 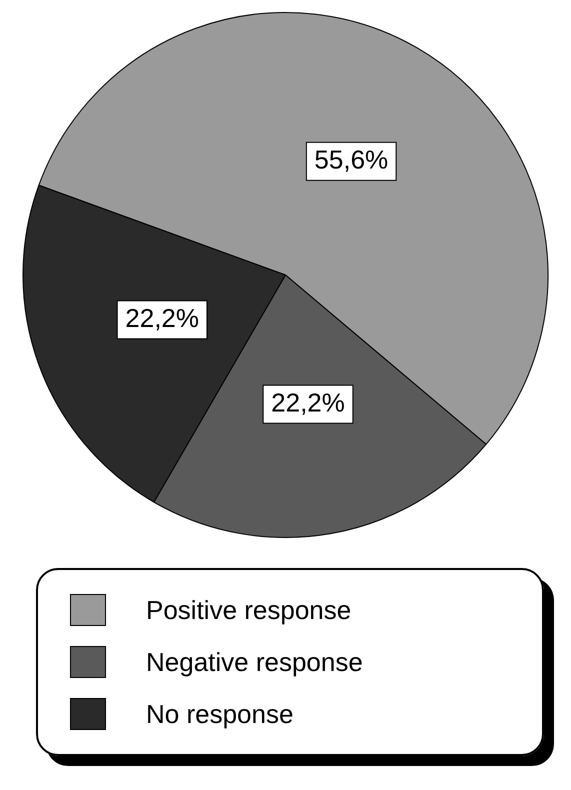 What do you see at coordinates (351, 159) in the screenshot?
I see `data-label: 55,6%` at bounding box center [351, 159].